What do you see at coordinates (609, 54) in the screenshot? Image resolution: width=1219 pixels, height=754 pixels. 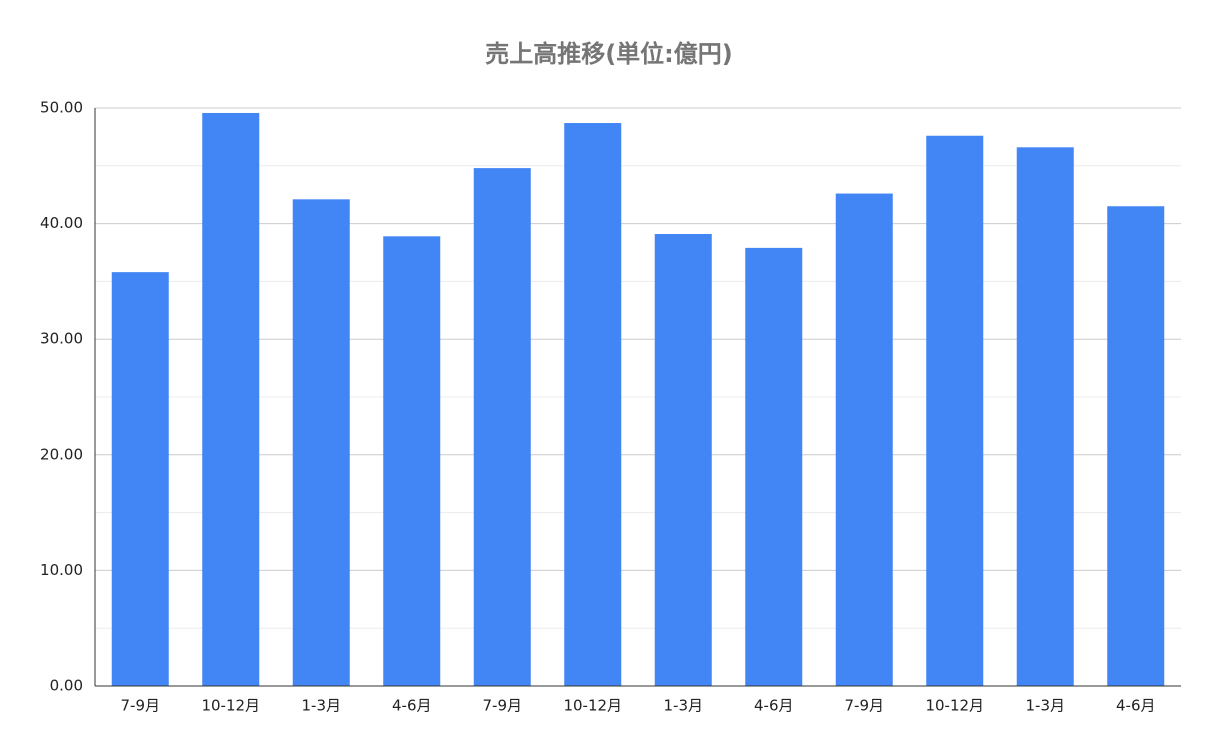 I see `chart-title: 売上高推移(単位:億円)` at bounding box center [609, 54].